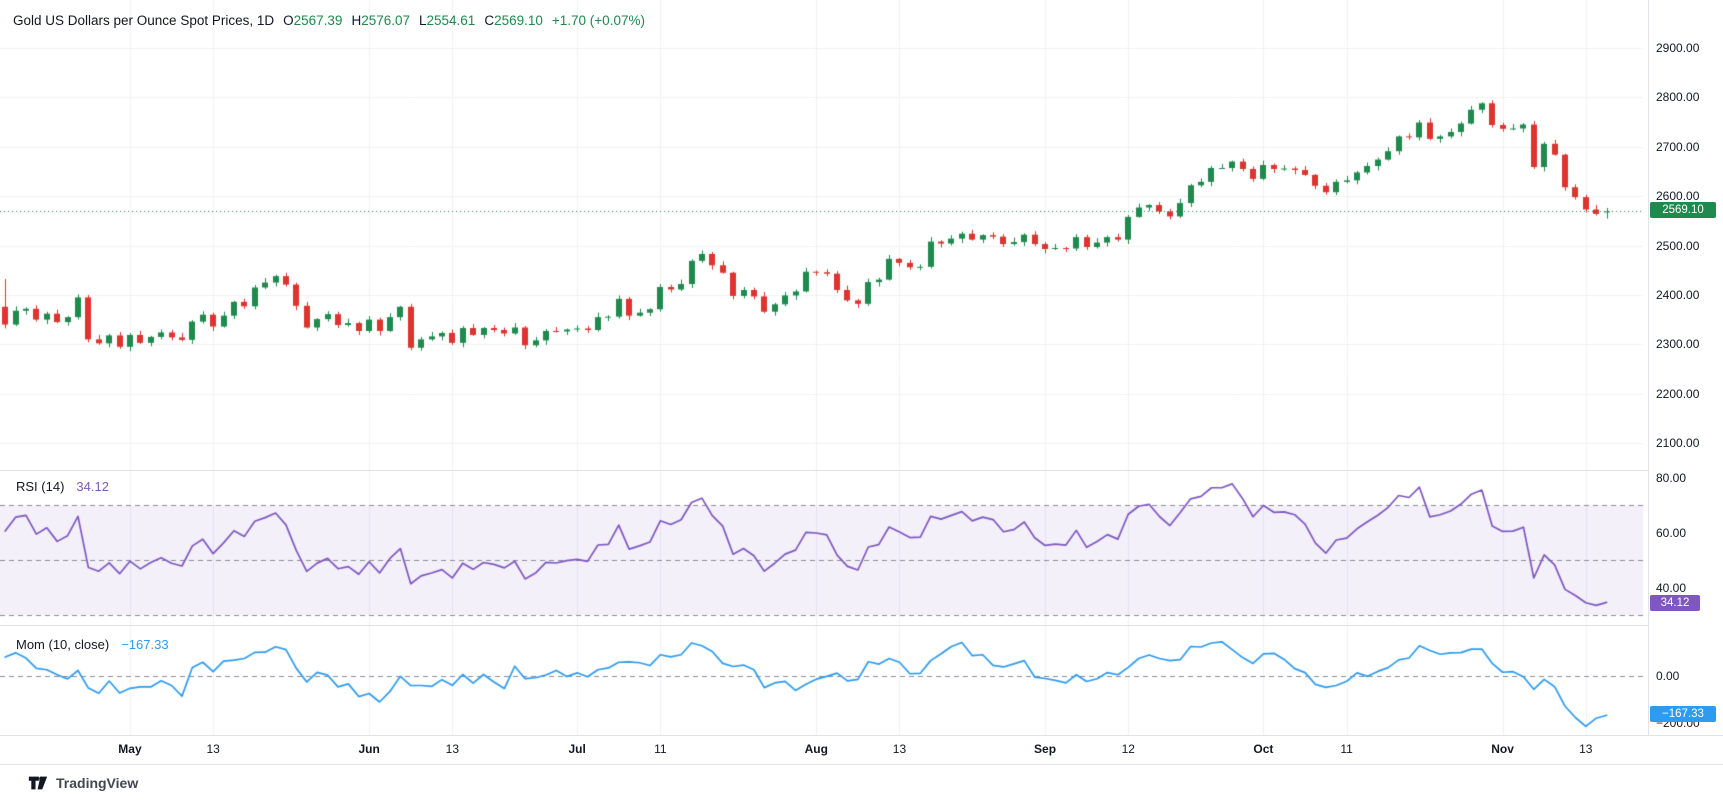 The image size is (1723, 803). I want to click on price-tick-label: 2300.00, so click(1678, 344).